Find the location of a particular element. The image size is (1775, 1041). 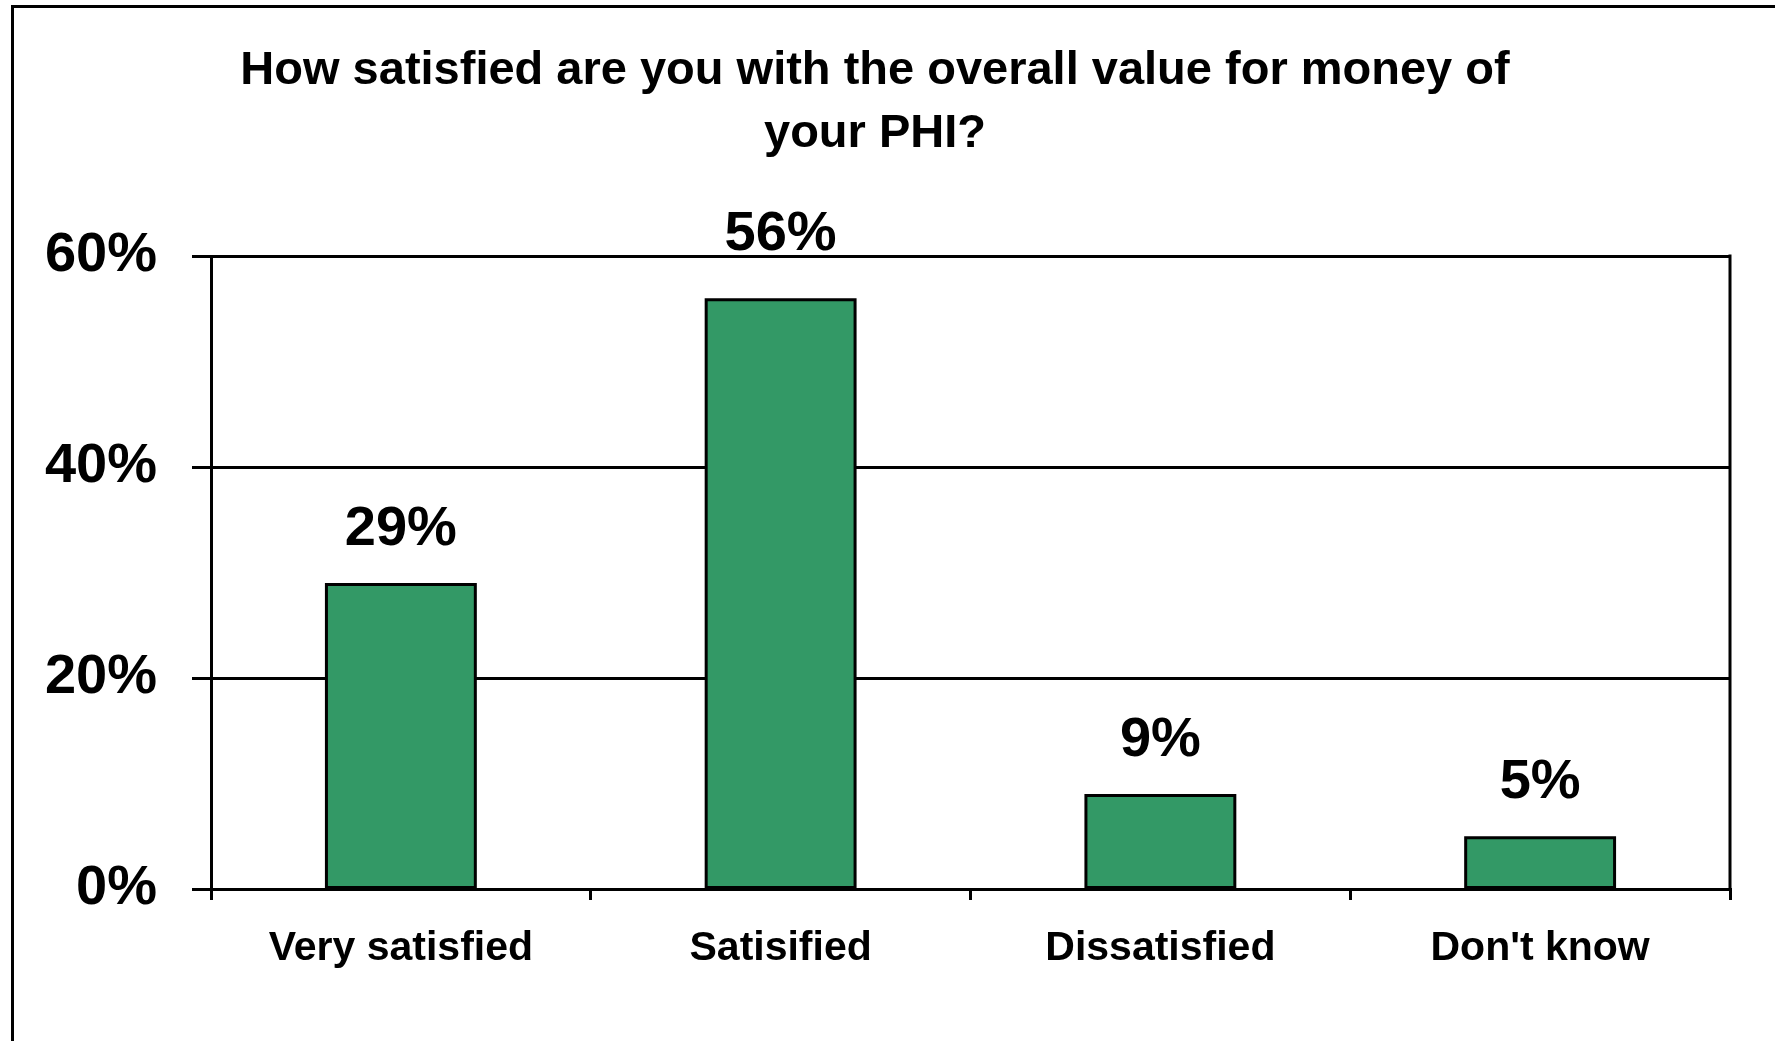

x-tick-label: Very satisfied is located at coordinates (401, 945).